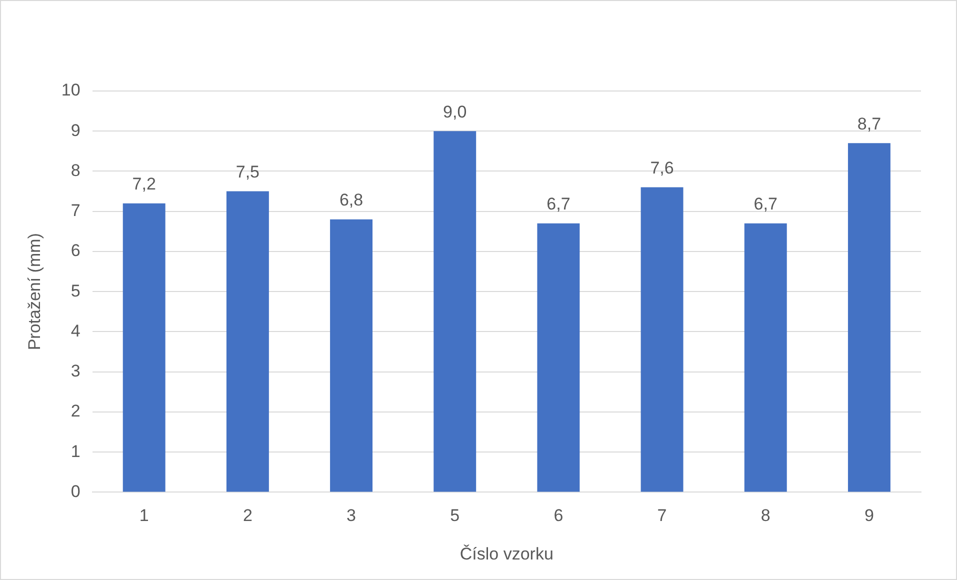  I want to click on x-tick-label: 8, so click(765, 516).